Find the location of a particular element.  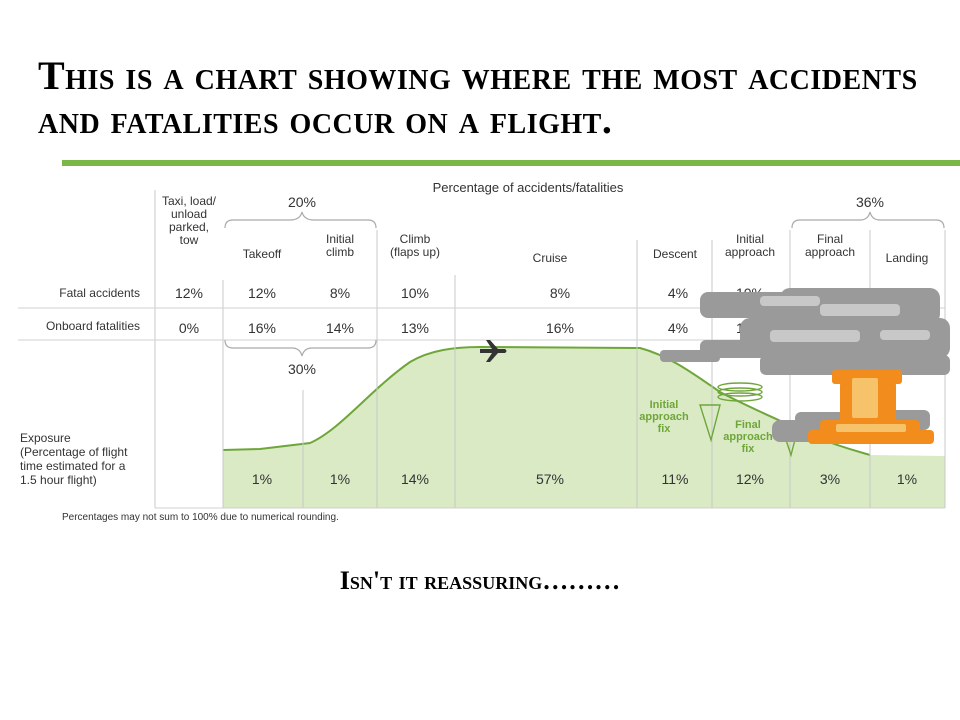

phase-header: Landing is located at coordinates (907, 258).